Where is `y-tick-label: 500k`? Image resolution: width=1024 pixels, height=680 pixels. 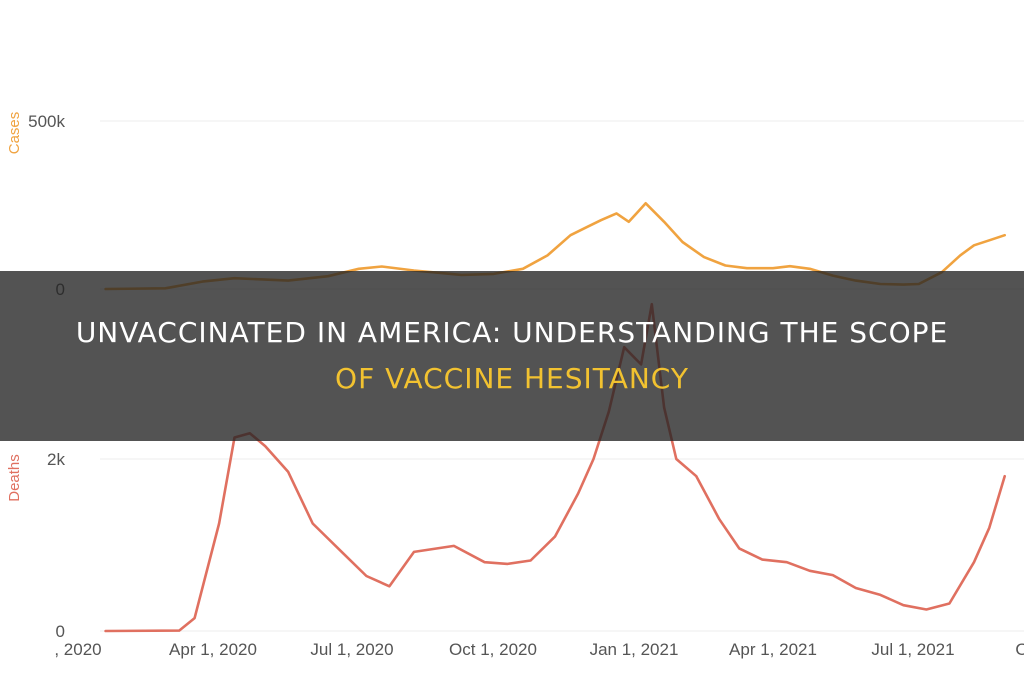
y-tick-label: 500k is located at coordinates (46, 121).